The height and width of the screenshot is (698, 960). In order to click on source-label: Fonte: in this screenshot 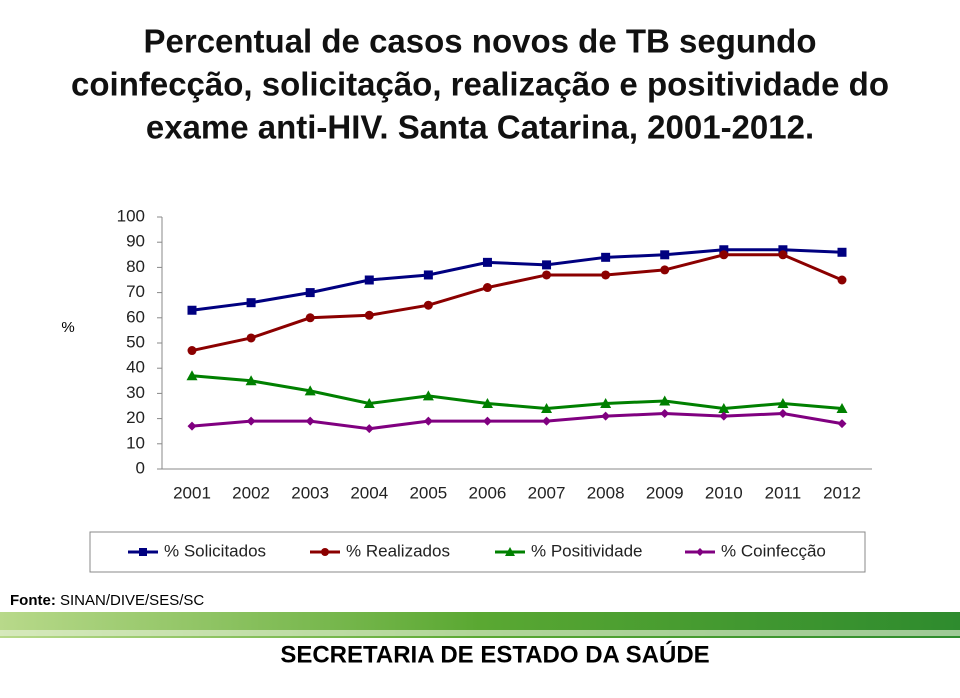, I will do `click(33, 600)`.